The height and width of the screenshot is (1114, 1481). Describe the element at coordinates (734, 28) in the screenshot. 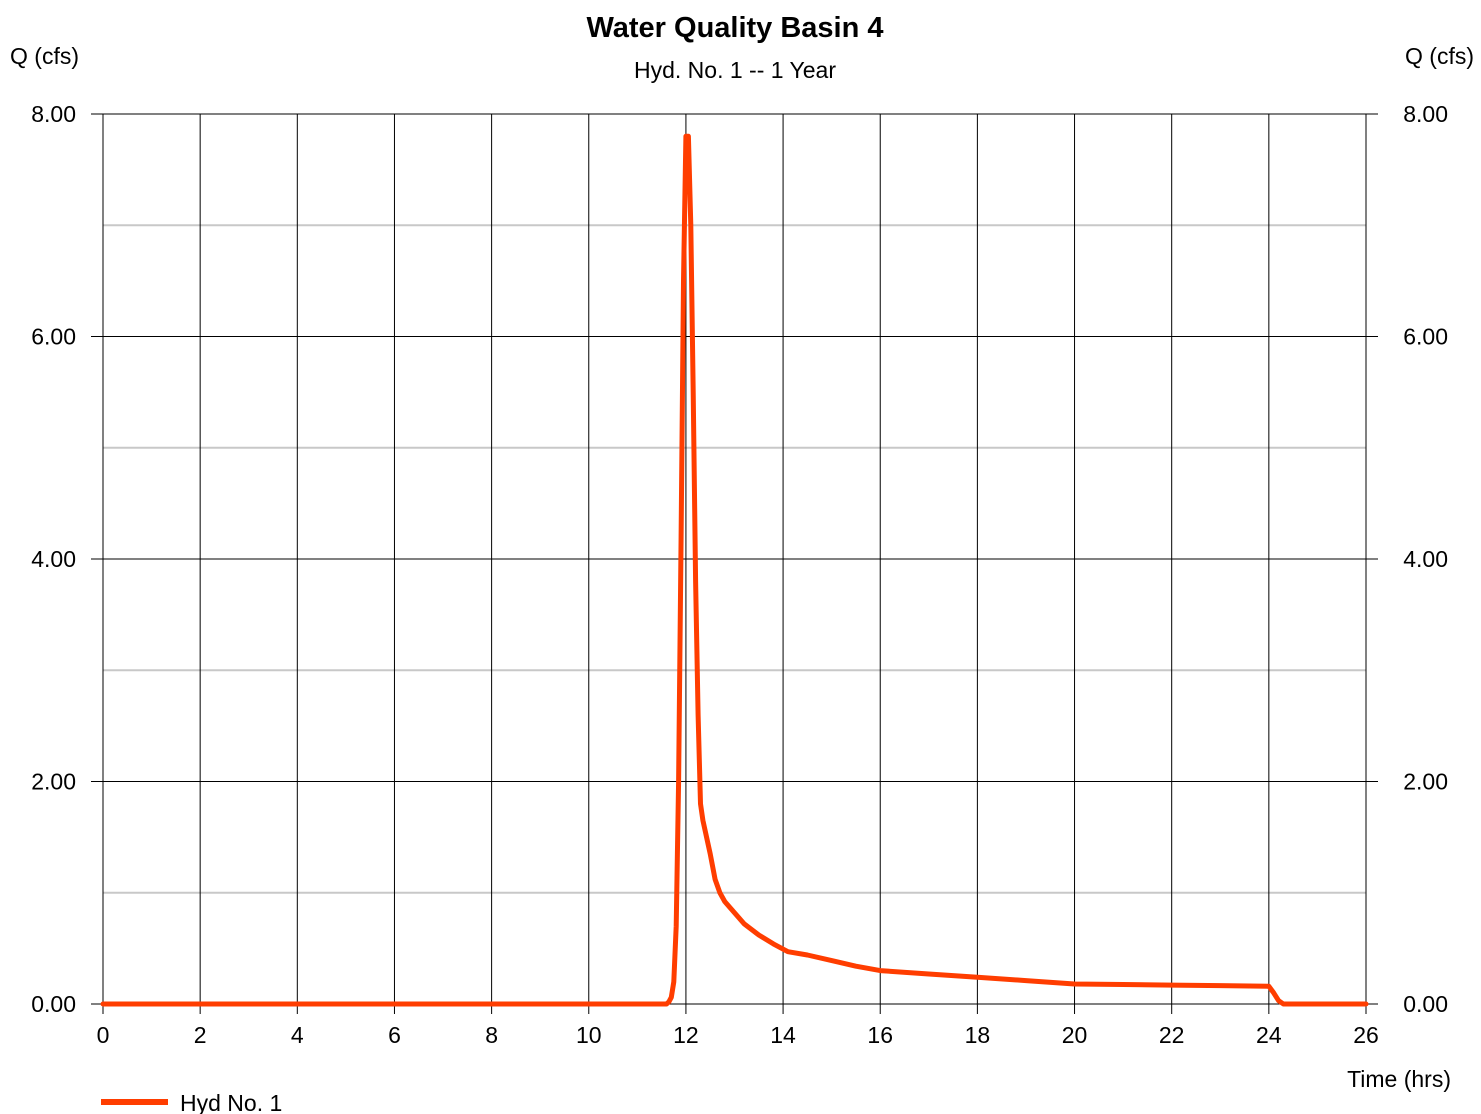

I see `chart-title: Water Quality Basin 4` at that location.